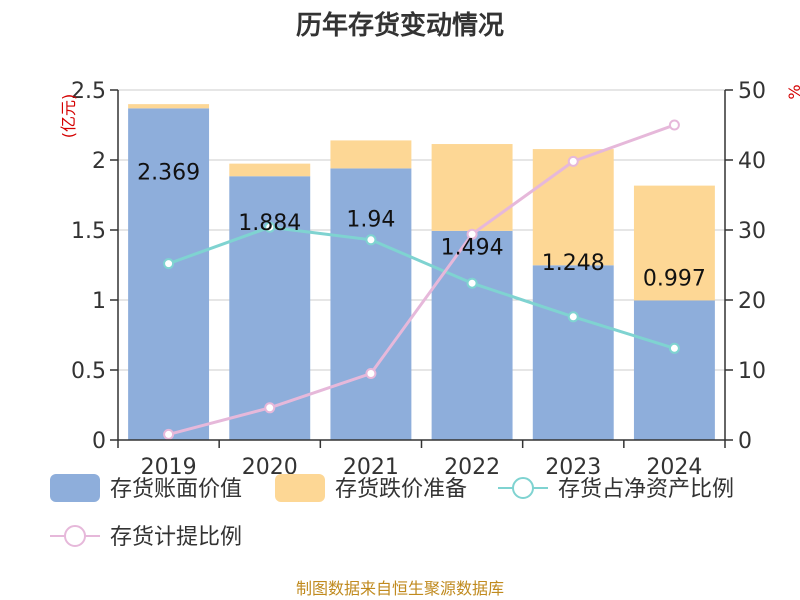 The height and width of the screenshot is (600, 800). I want to click on left-axis-unit: (亿元), so click(68, 116).